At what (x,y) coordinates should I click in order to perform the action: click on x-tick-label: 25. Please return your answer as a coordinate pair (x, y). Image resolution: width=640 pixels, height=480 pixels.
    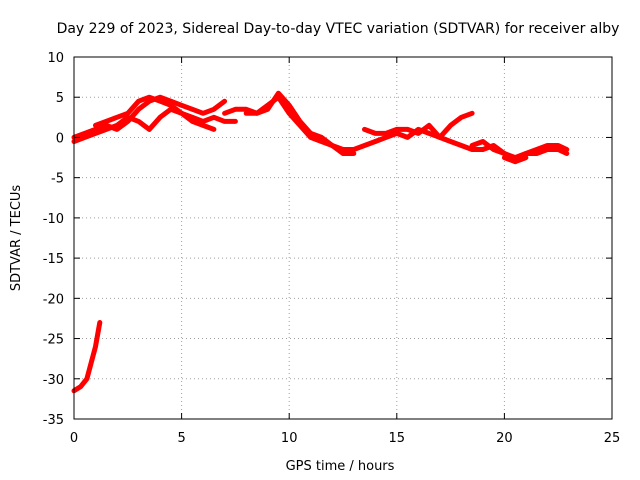
    Looking at the image, I should click on (612, 438).